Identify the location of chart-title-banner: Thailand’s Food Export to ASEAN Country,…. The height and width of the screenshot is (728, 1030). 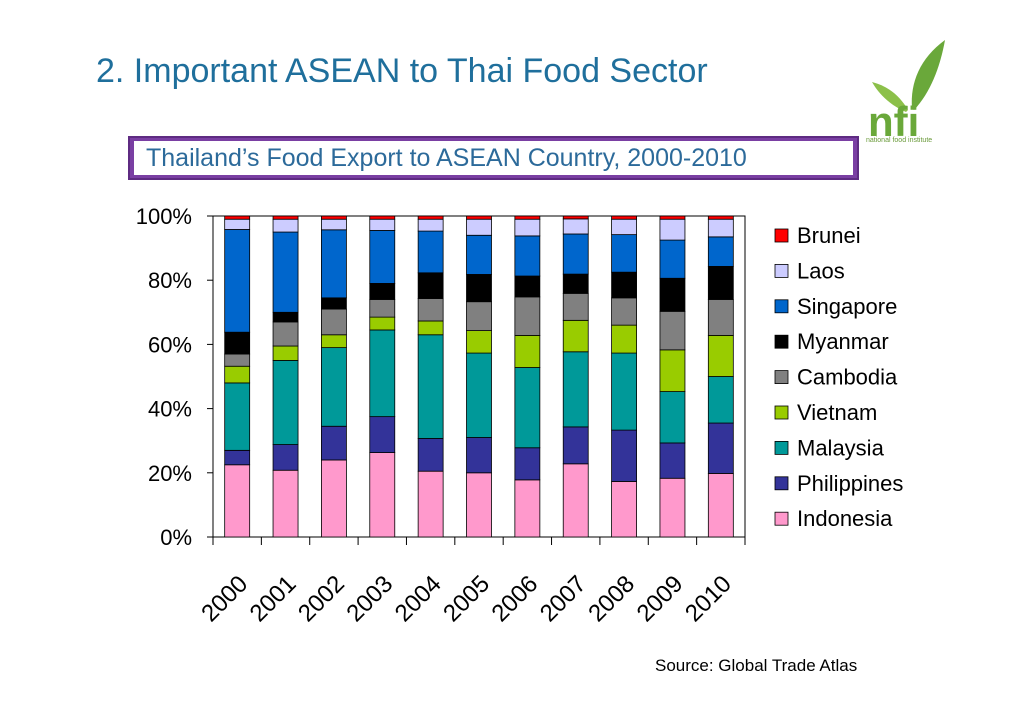
(493, 158).